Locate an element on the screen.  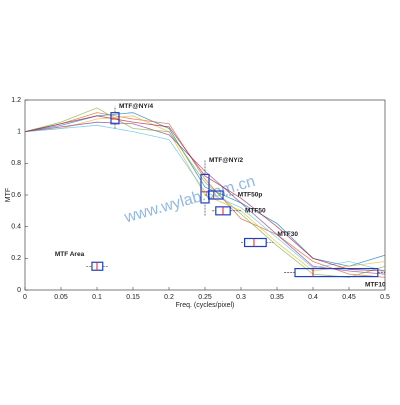
y-tick-label: 0 is located at coordinates (19, 290).